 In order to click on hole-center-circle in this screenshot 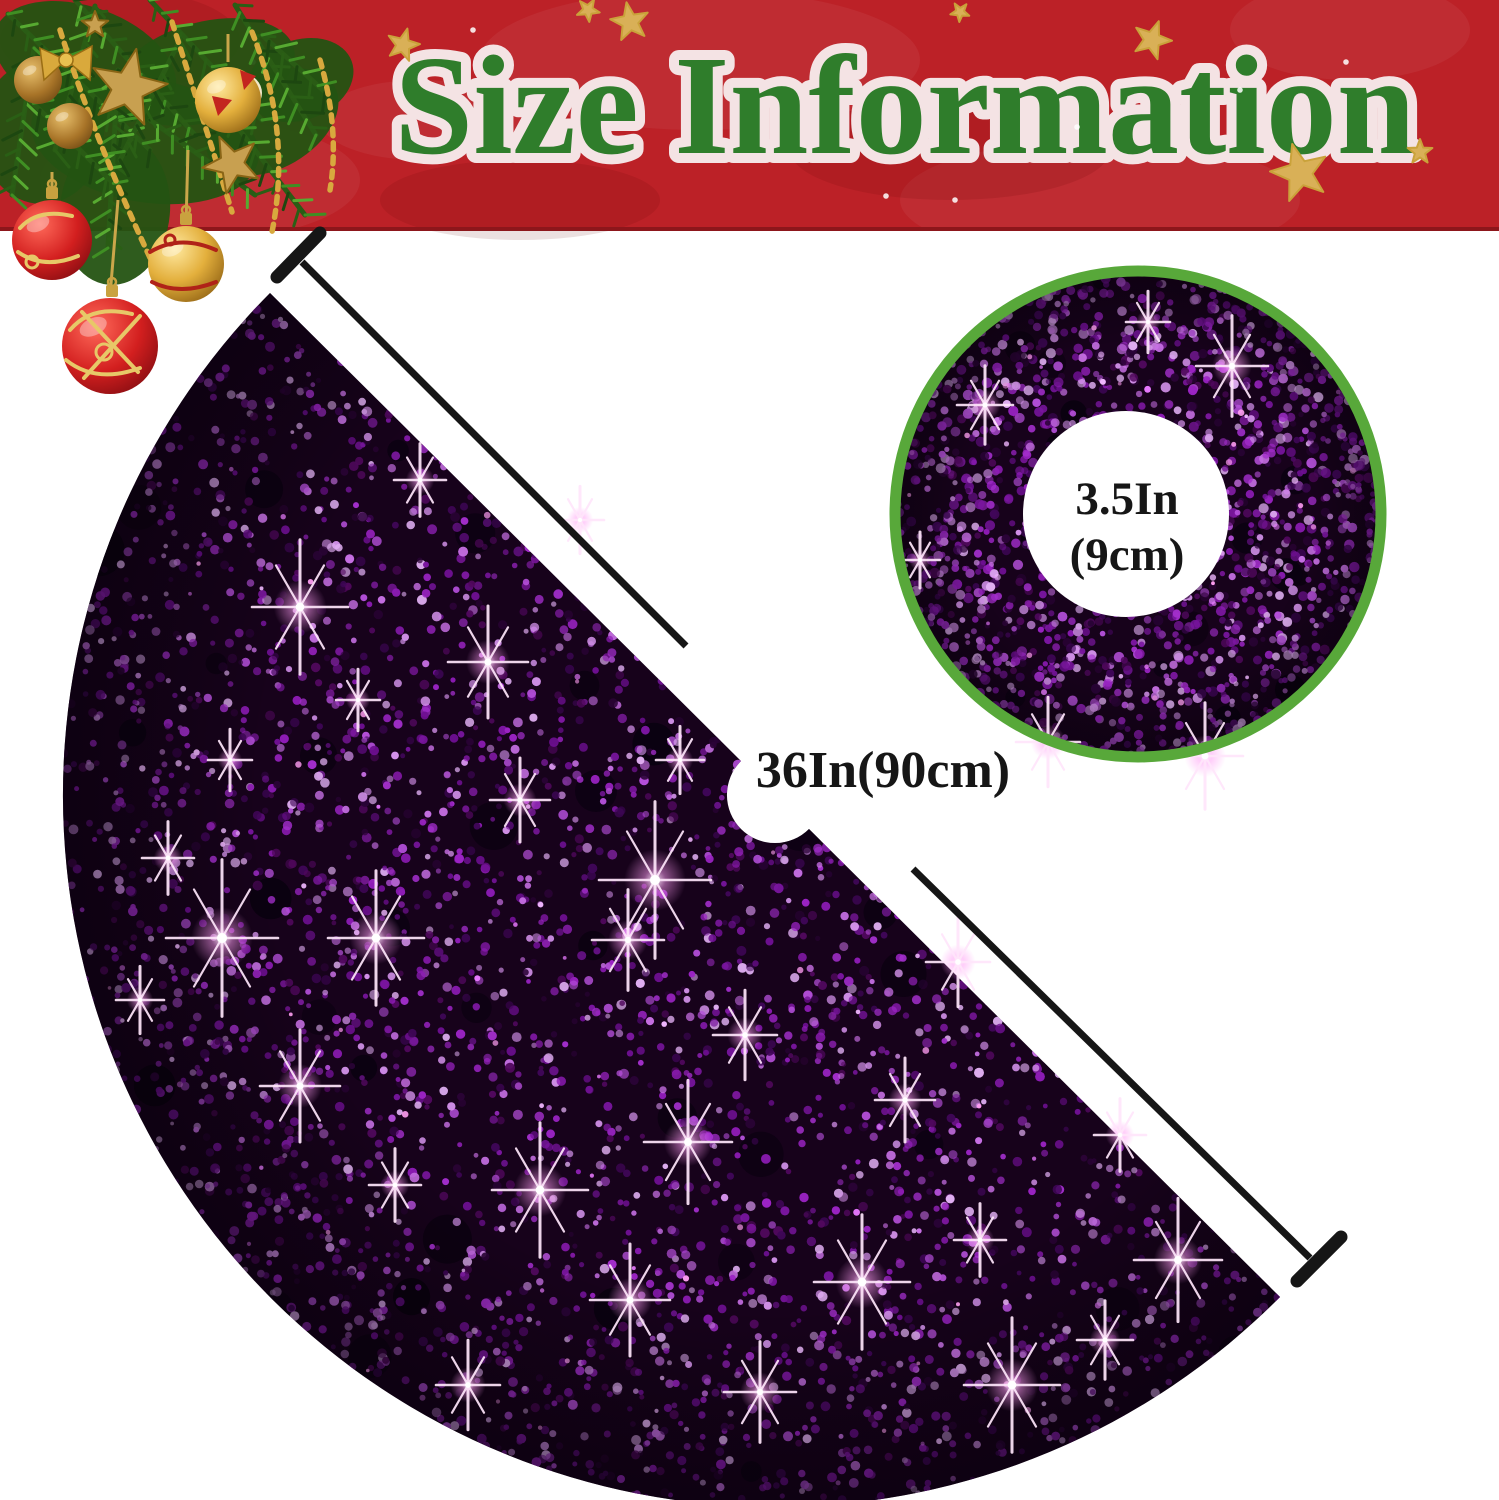, I will do `click(1126, 514)`.